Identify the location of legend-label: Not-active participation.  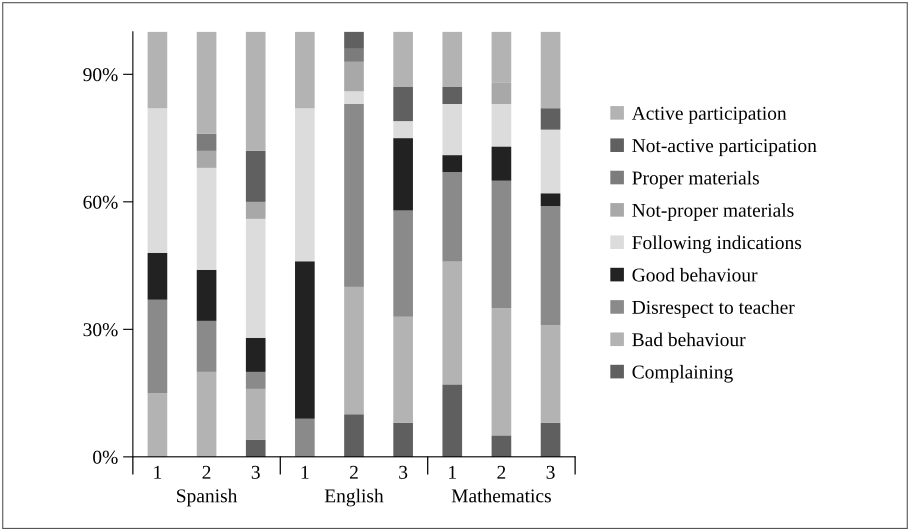
(724, 147).